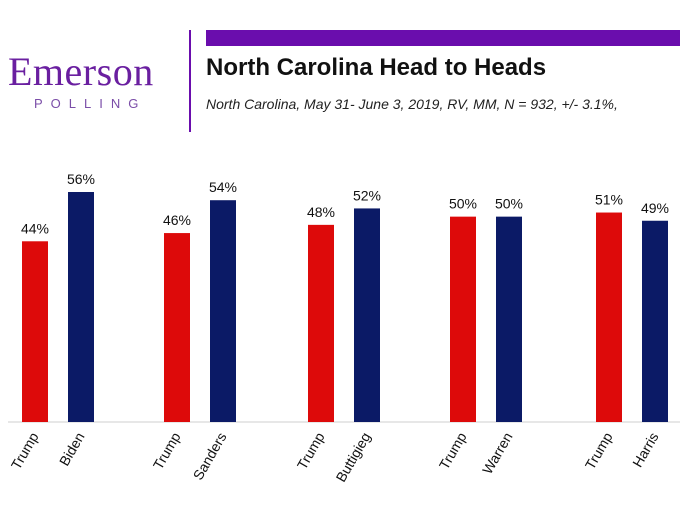 The height and width of the screenshot is (524, 680). Describe the element at coordinates (352, 457) in the screenshot. I see `category-label: Buttigieg` at that location.